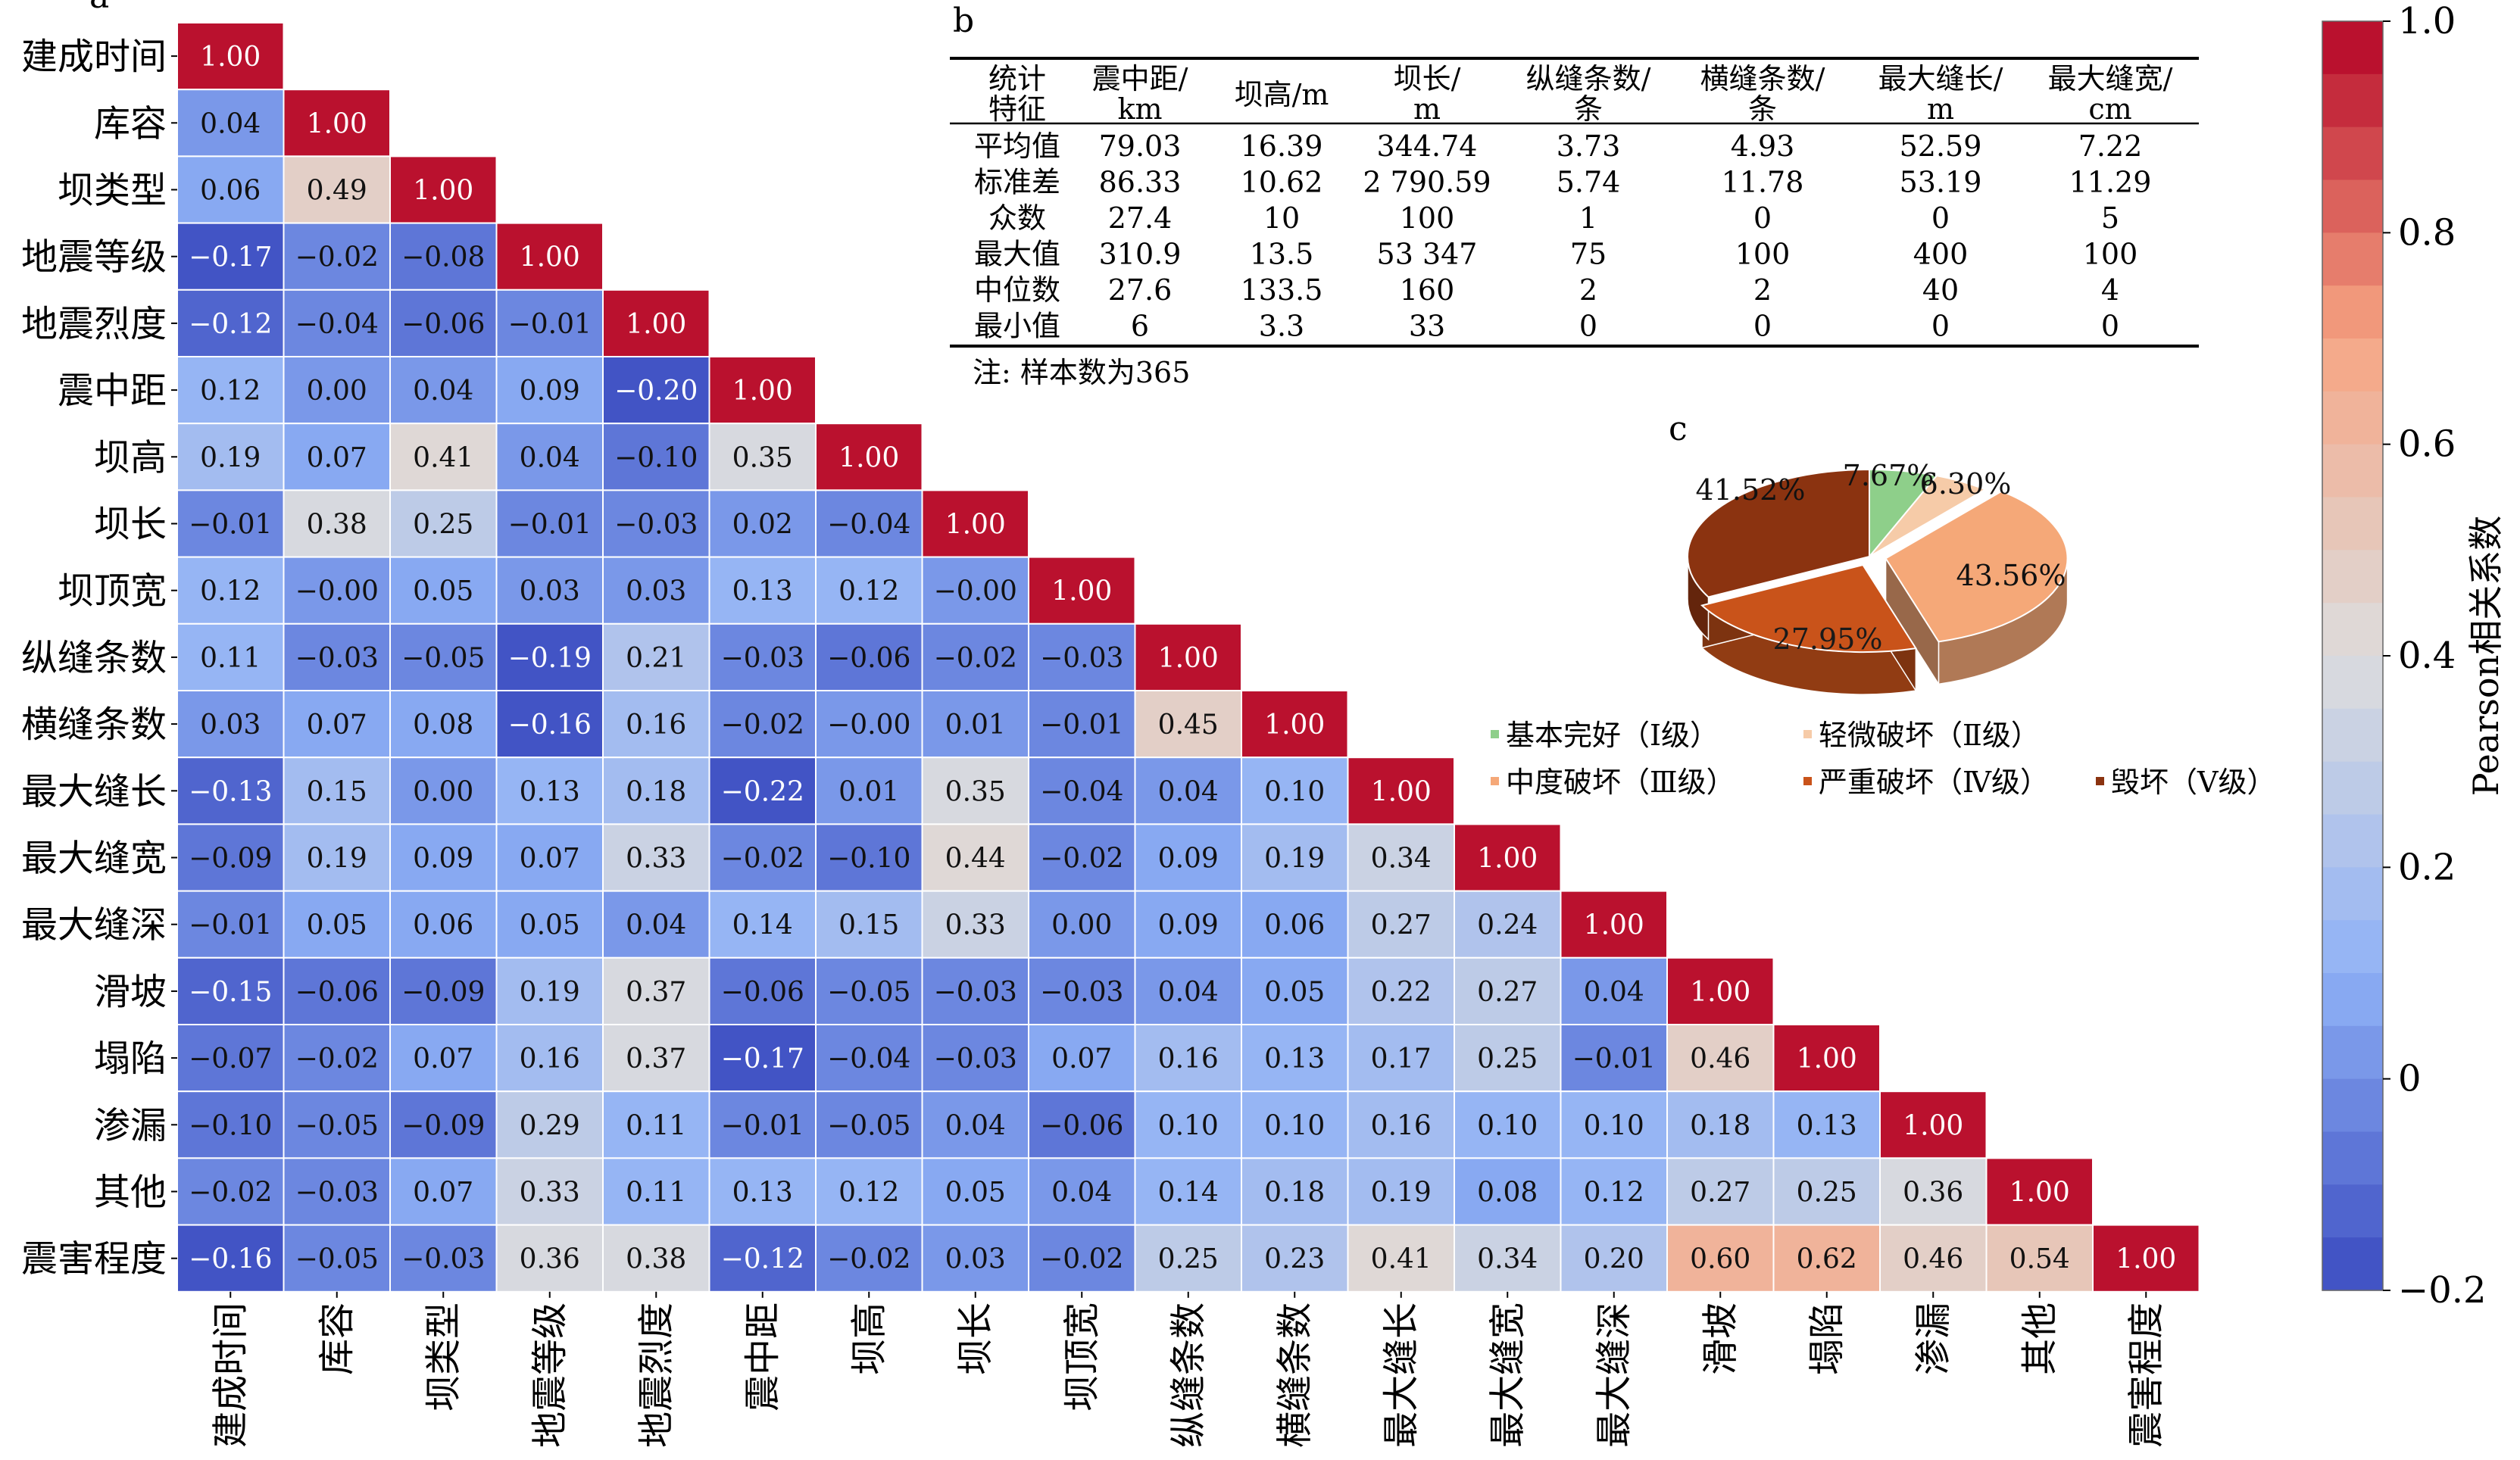 The height and width of the screenshot is (1460, 2520). I want to click on pie-slice-label: 7.67%, so click(1888, 475).